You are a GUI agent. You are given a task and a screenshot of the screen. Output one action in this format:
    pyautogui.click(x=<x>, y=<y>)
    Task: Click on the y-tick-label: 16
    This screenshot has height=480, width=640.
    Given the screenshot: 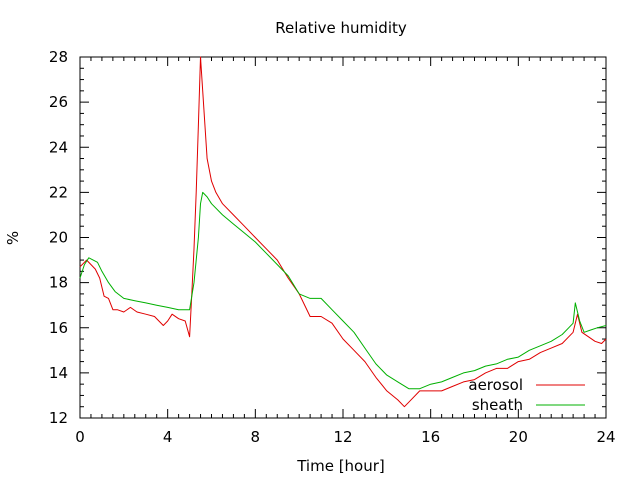 What is the action you would take?
    pyautogui.click(x=58, y=328)
    